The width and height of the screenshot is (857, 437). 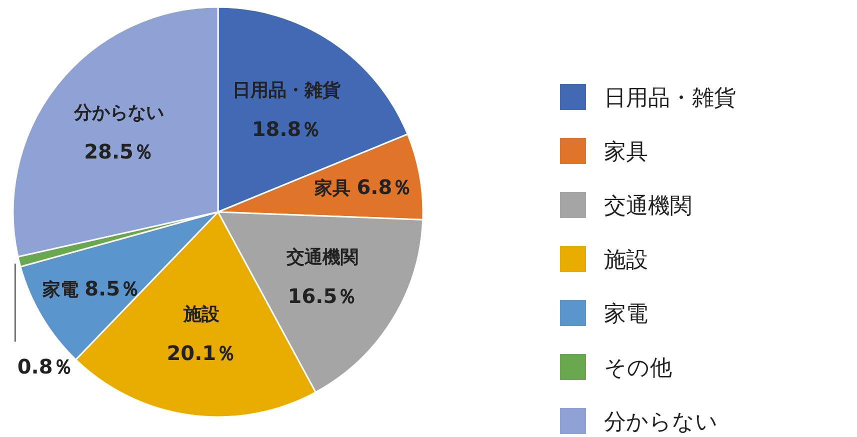 What do you see at coordinates (648, 206) in the screenshot?
I see `legend-label: 交通機関` at bounding box center [648, 206].